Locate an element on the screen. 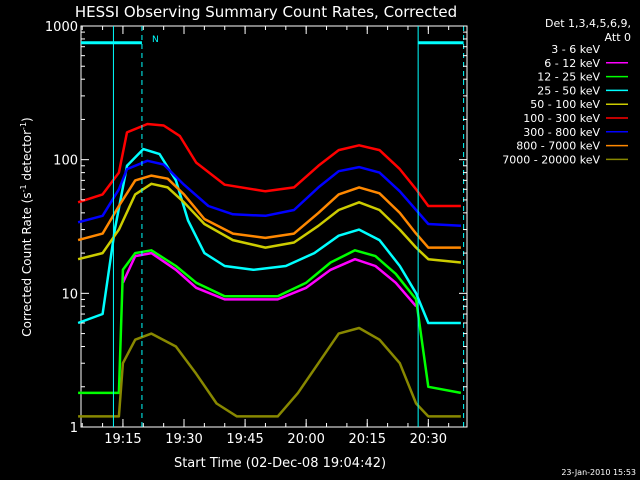  y-label-end: ) is located at coordinates (27, 119).